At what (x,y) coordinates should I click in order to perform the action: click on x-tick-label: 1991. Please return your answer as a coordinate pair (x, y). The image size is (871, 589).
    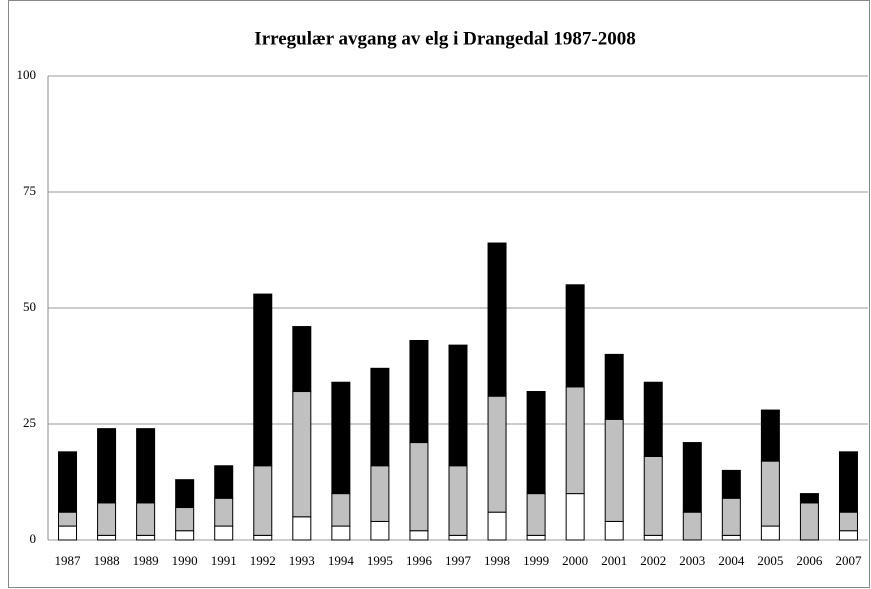
    Looking at the image, I should click on (224, 560).